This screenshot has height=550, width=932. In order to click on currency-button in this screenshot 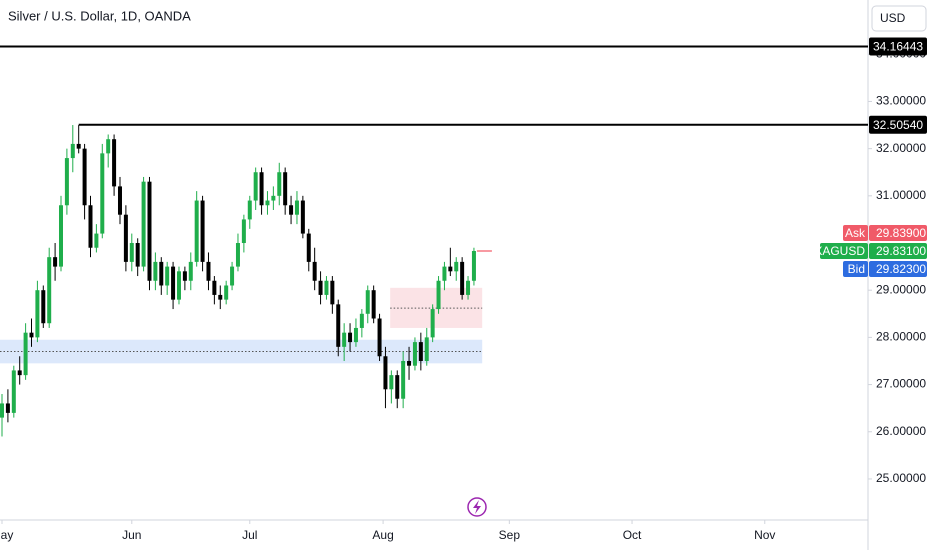, I will do `click(899, 18)`.